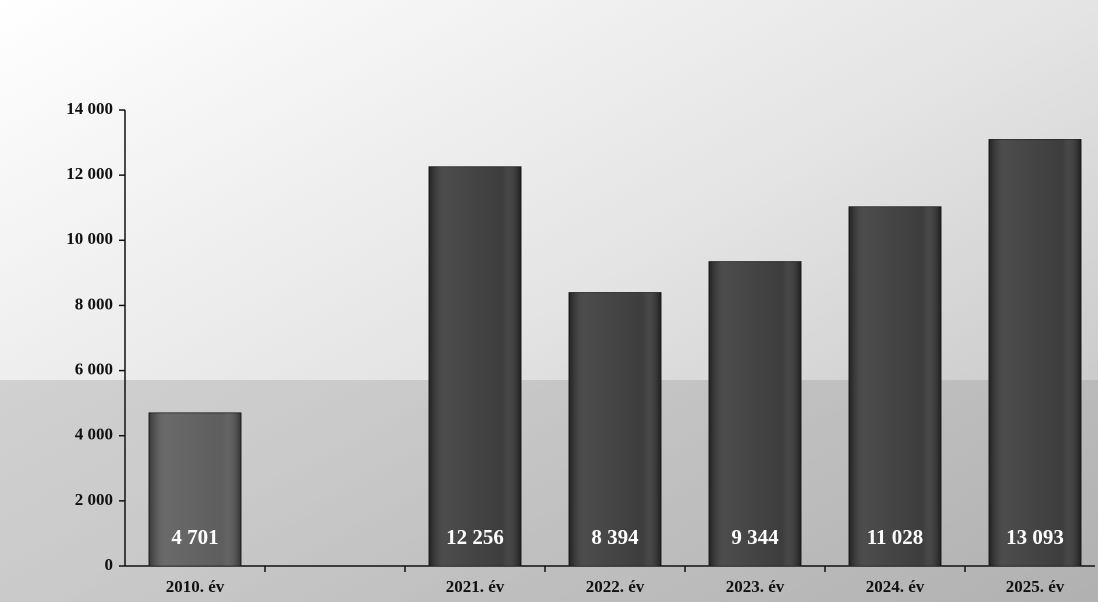 The height and width of the screenshot is (602, 1098). What do you see at coordinates (94, 434) in the screenshot?
I see `y-tick-label: 4 000` at bounding box center [94, 434].